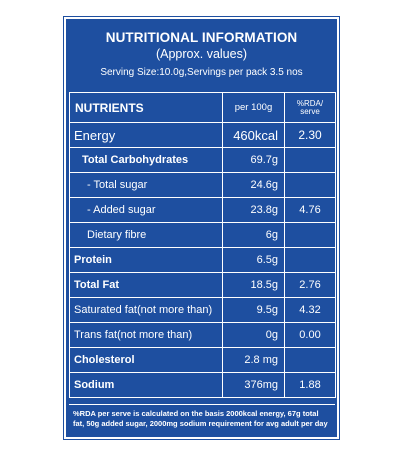 The width and height of the screenshot is (400, 457). Describe the element at coordinates (253, 335) in the screenshot. I see `nutrient-value: 0g` at that location.